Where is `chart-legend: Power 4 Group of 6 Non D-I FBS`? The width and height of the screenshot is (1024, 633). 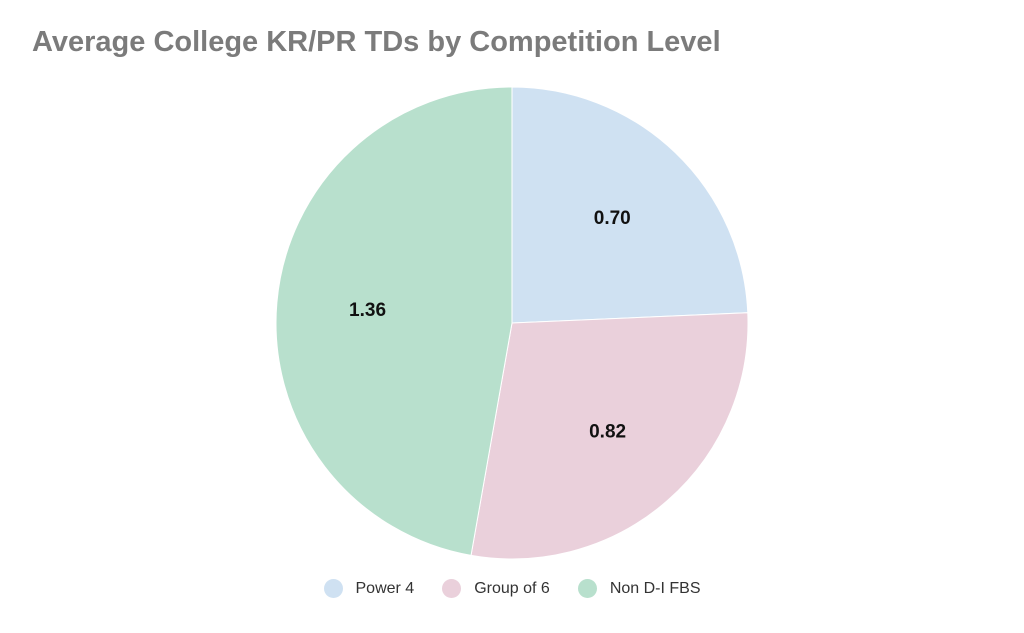 chart-legend: Power 4 Group of 6 Non D-I FBS is located at coordinates (512, 588).